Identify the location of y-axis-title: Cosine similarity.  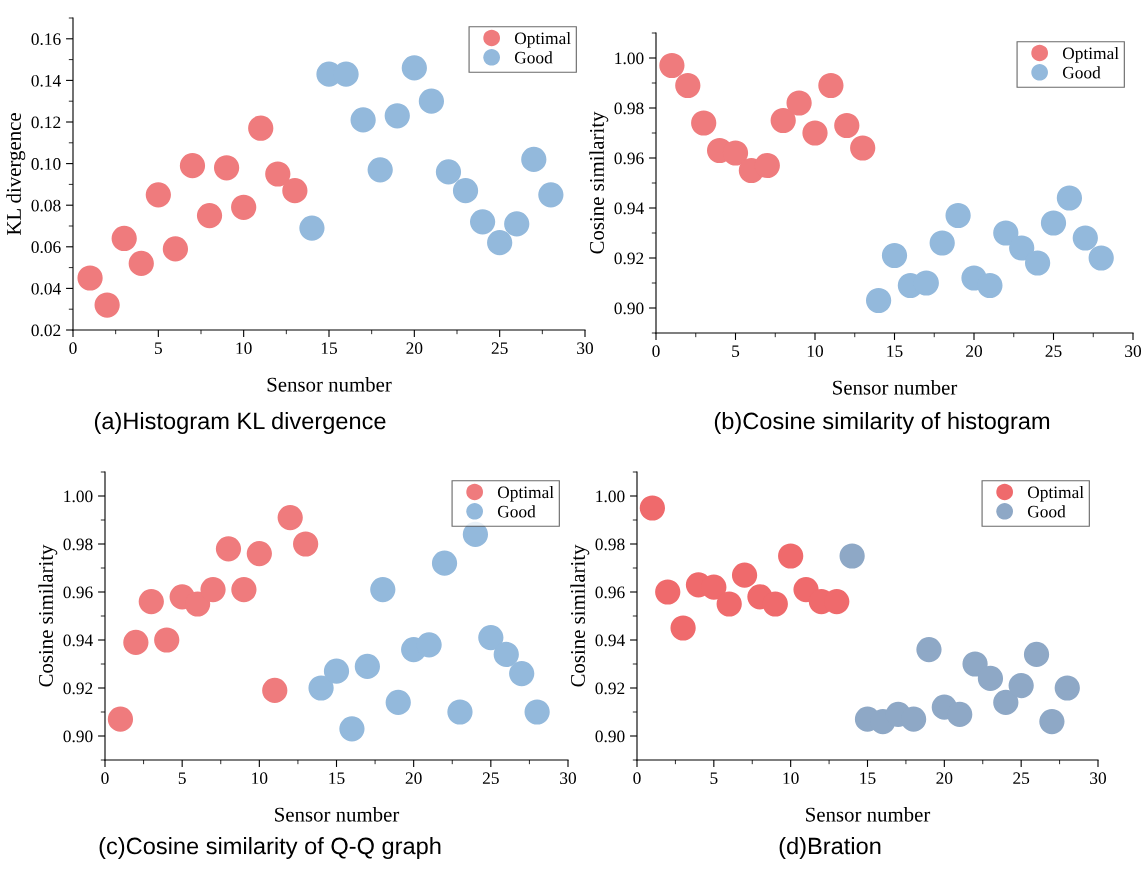
(580, 615).